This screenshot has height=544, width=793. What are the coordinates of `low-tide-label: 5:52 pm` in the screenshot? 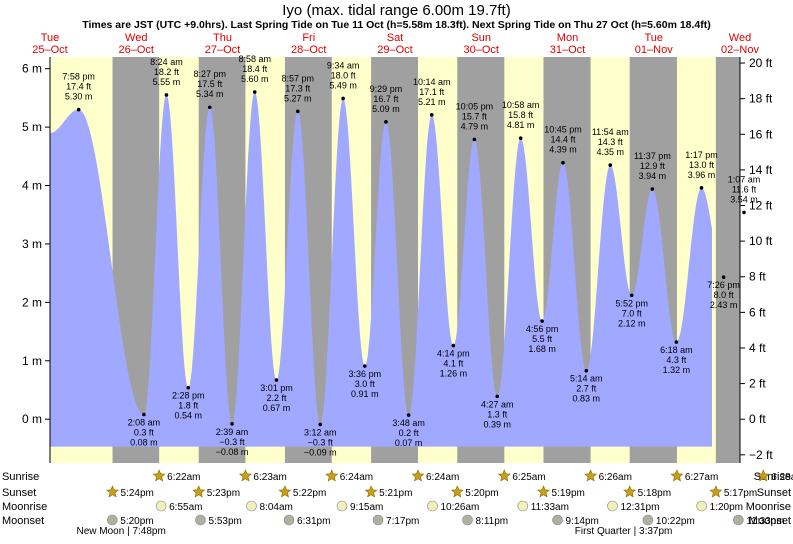 It's located at (631, 303).